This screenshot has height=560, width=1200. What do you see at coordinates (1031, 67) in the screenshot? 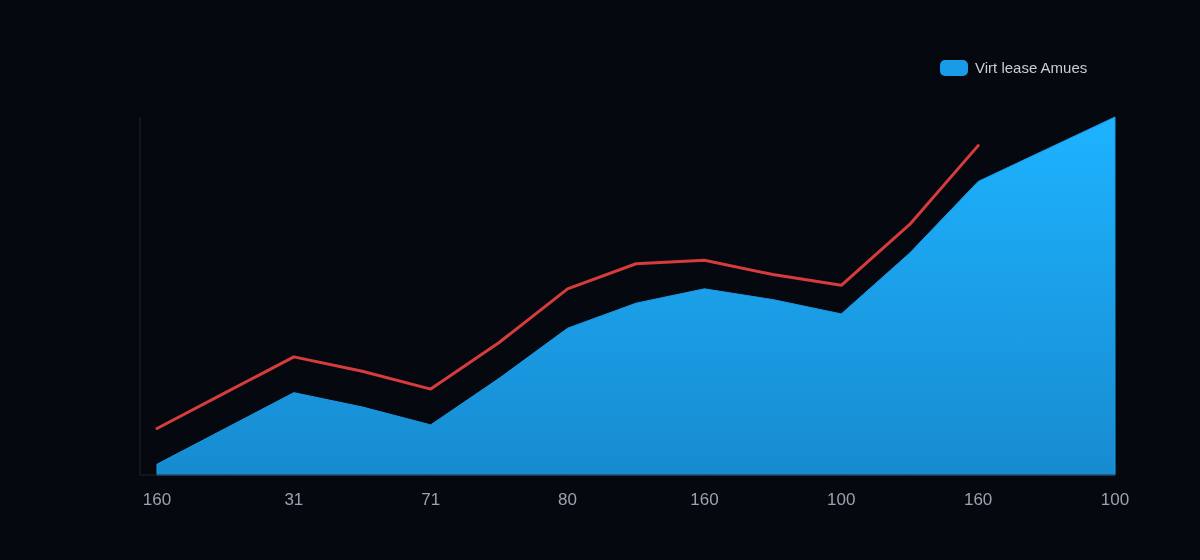
I see `legend-label: Virt lease Amues` at bounding box center [1031, 67].